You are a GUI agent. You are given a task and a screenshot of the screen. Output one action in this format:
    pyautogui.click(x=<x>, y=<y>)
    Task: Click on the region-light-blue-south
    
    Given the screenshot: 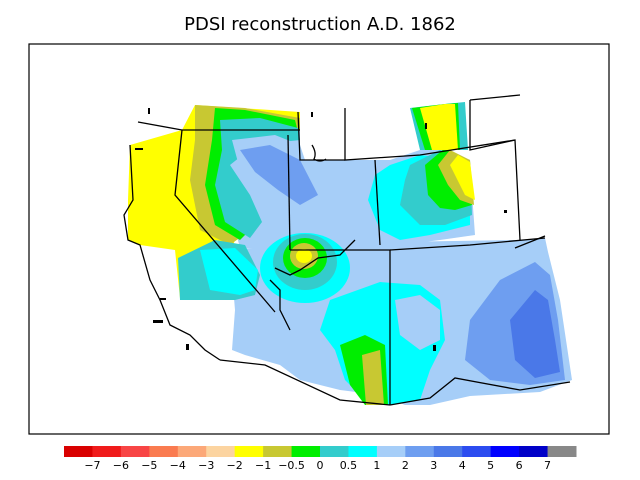 What is the action you would take?
    pyautogui.click(x=417, y=322)
    